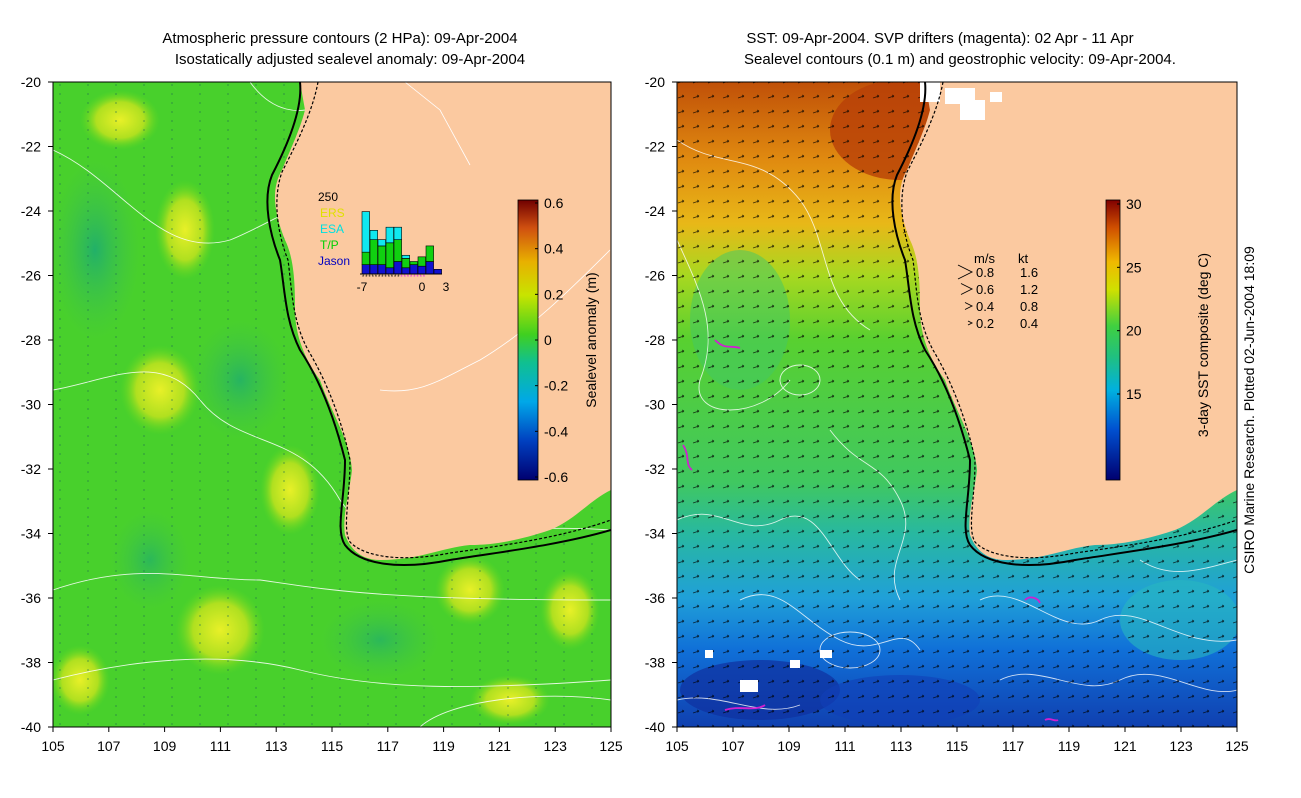 The height and width of the screenshot is (798, 1301). I want to click on inset-legend-esa: ESA, so click(332, 229).